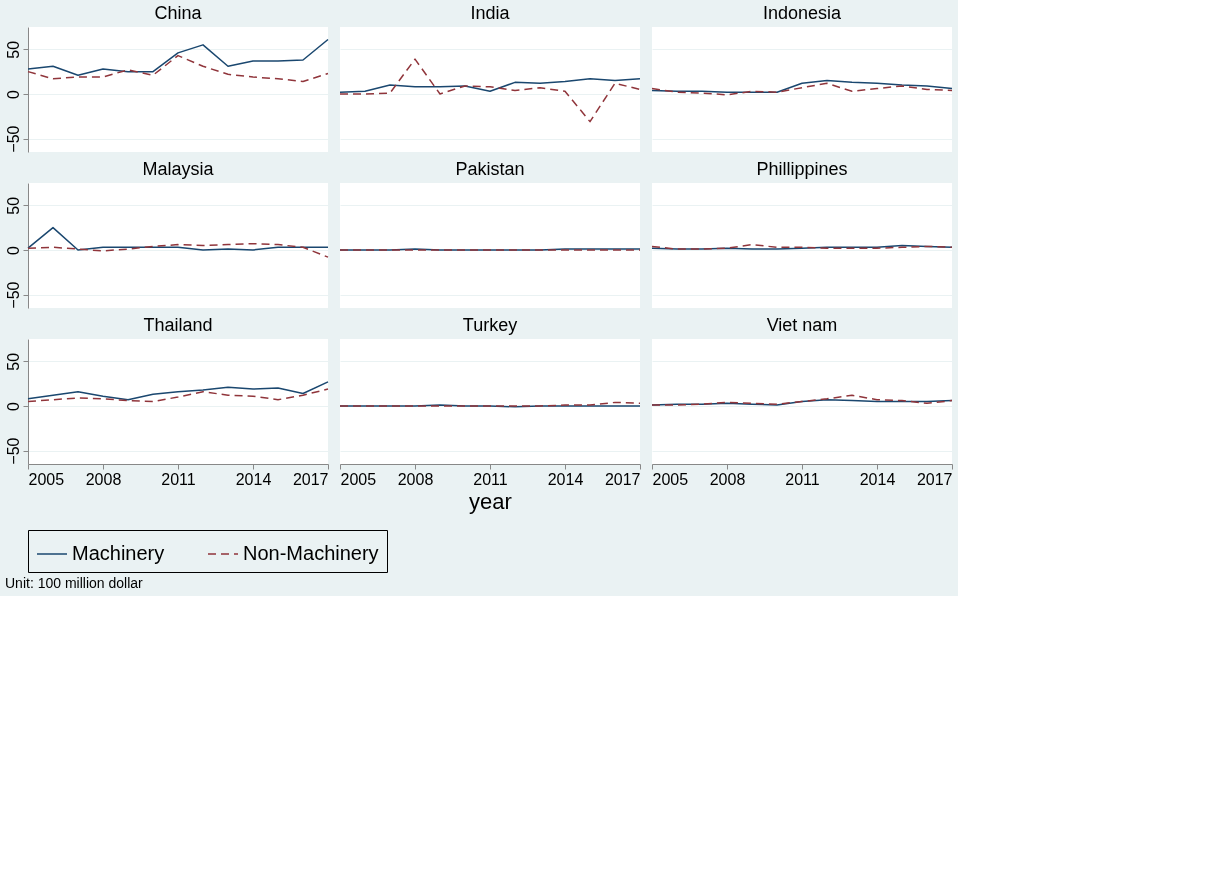 The width and height of the screenshot is (1209, 880). I want to click on chart-title: Viet nam, so click(802, 325).